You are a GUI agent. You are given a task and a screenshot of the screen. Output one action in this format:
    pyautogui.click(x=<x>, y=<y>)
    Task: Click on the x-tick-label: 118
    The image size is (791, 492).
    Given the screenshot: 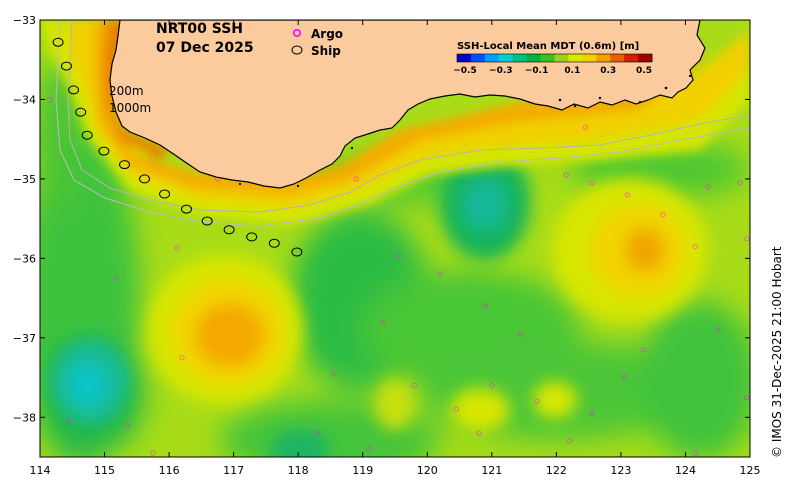 What is the action you would take?
    pyautogui.click(x=298, y=470)
    